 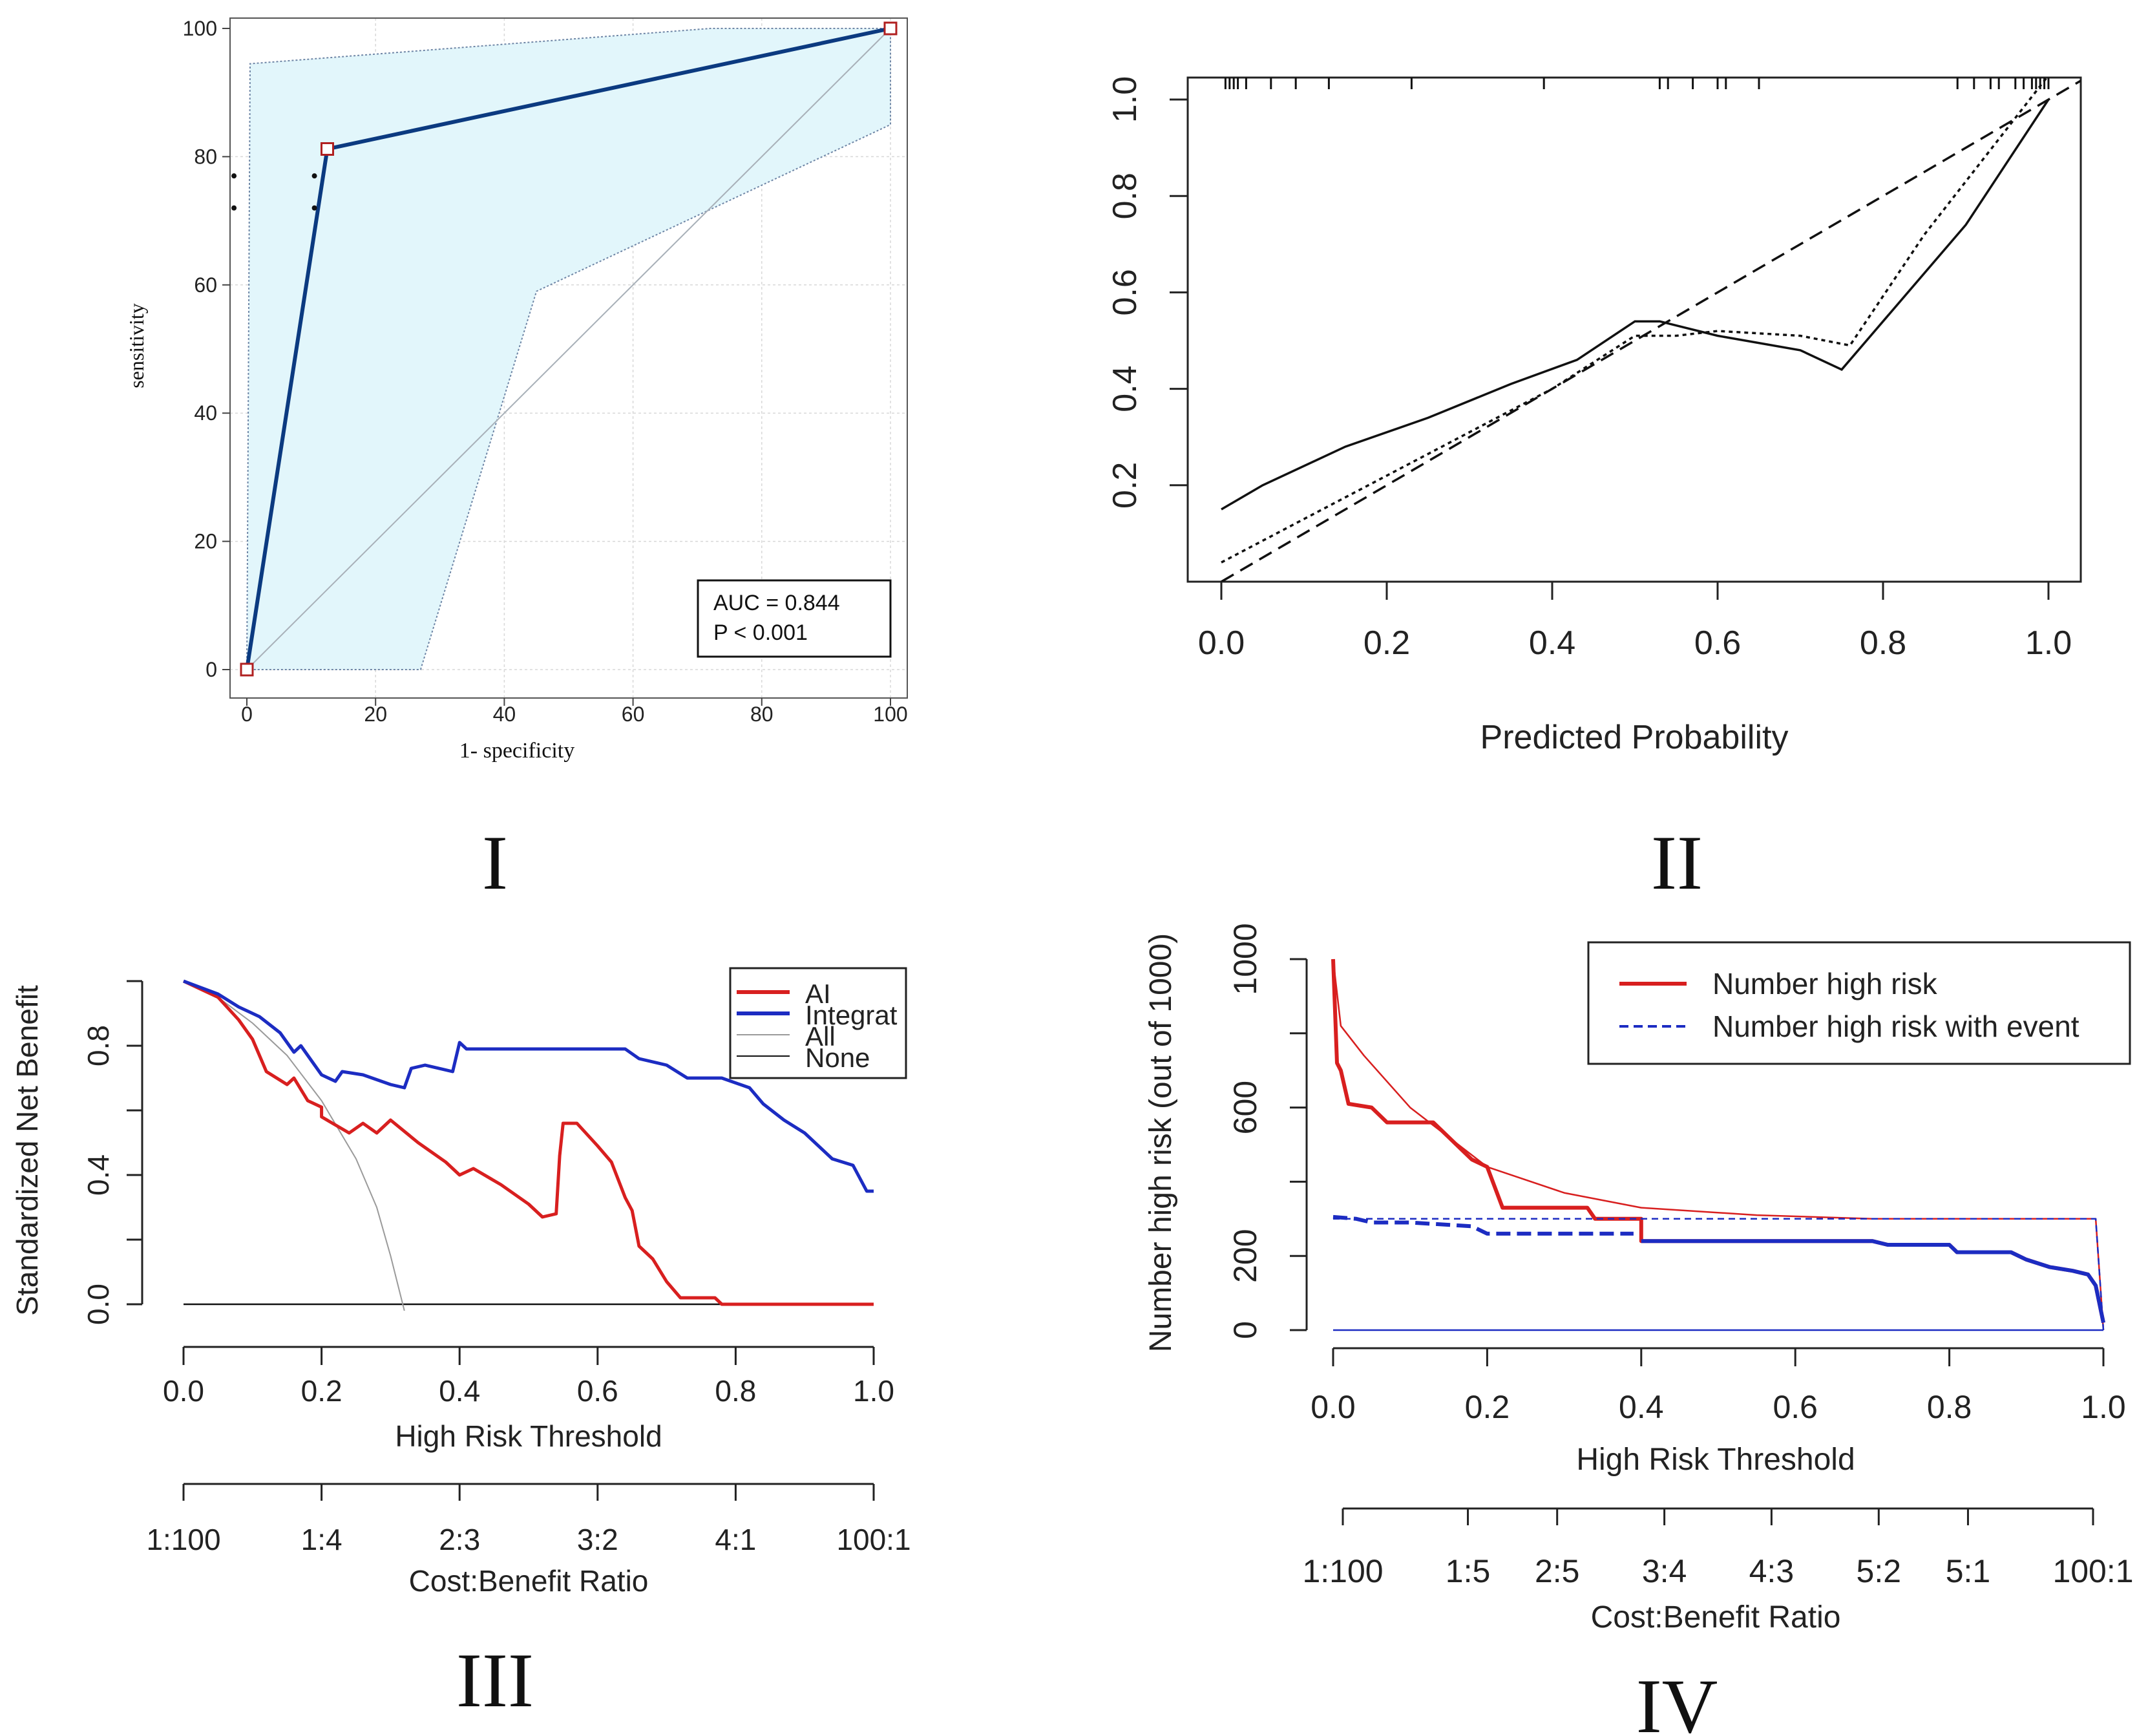 What do you see at coordinates (1125, 485) in the screenshot?
I see `calibration-y-tick-label-0-2: 0.2` at bounding box center [1125, 485].